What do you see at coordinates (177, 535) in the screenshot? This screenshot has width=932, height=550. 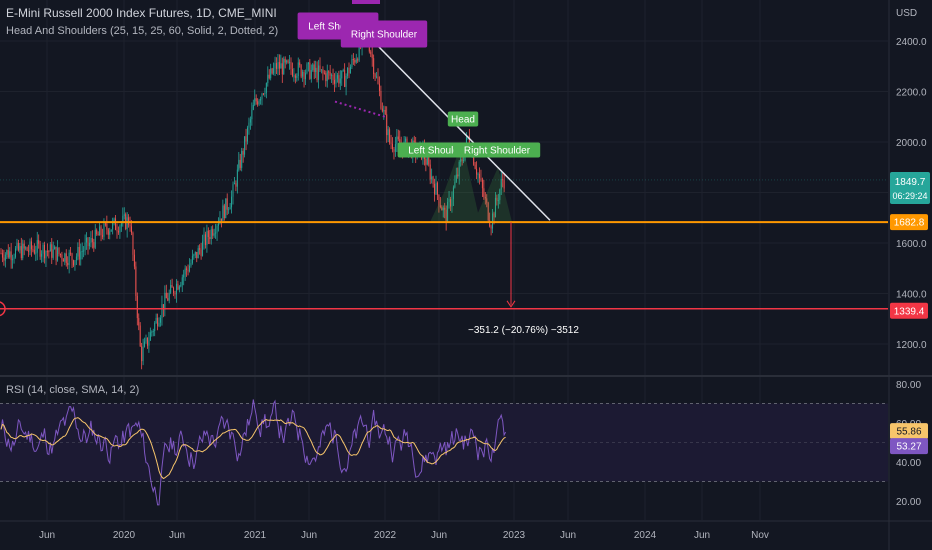 I see `x-tick-label-2: Jun` at bounding box center [177, 535].